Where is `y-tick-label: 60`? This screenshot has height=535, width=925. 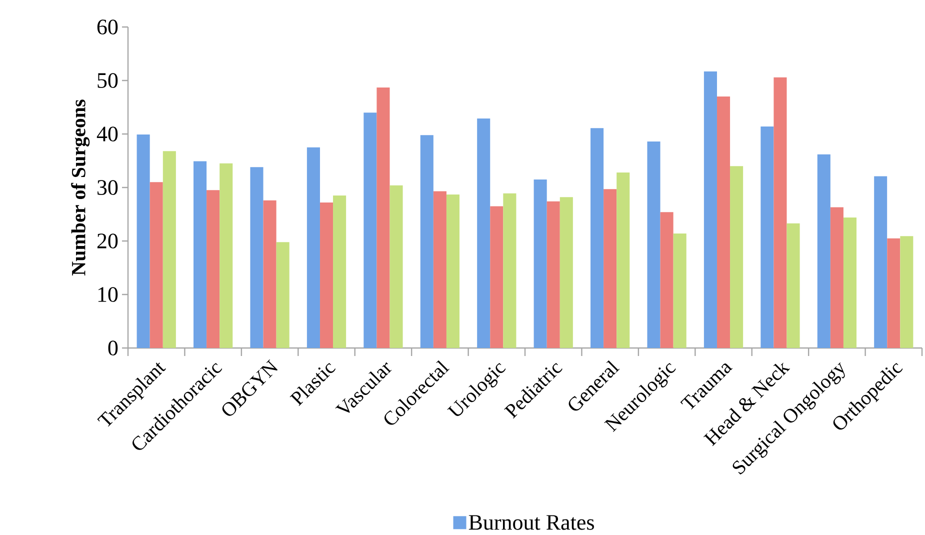
y-tick-label: 60 is located at coordinates (107, 27).